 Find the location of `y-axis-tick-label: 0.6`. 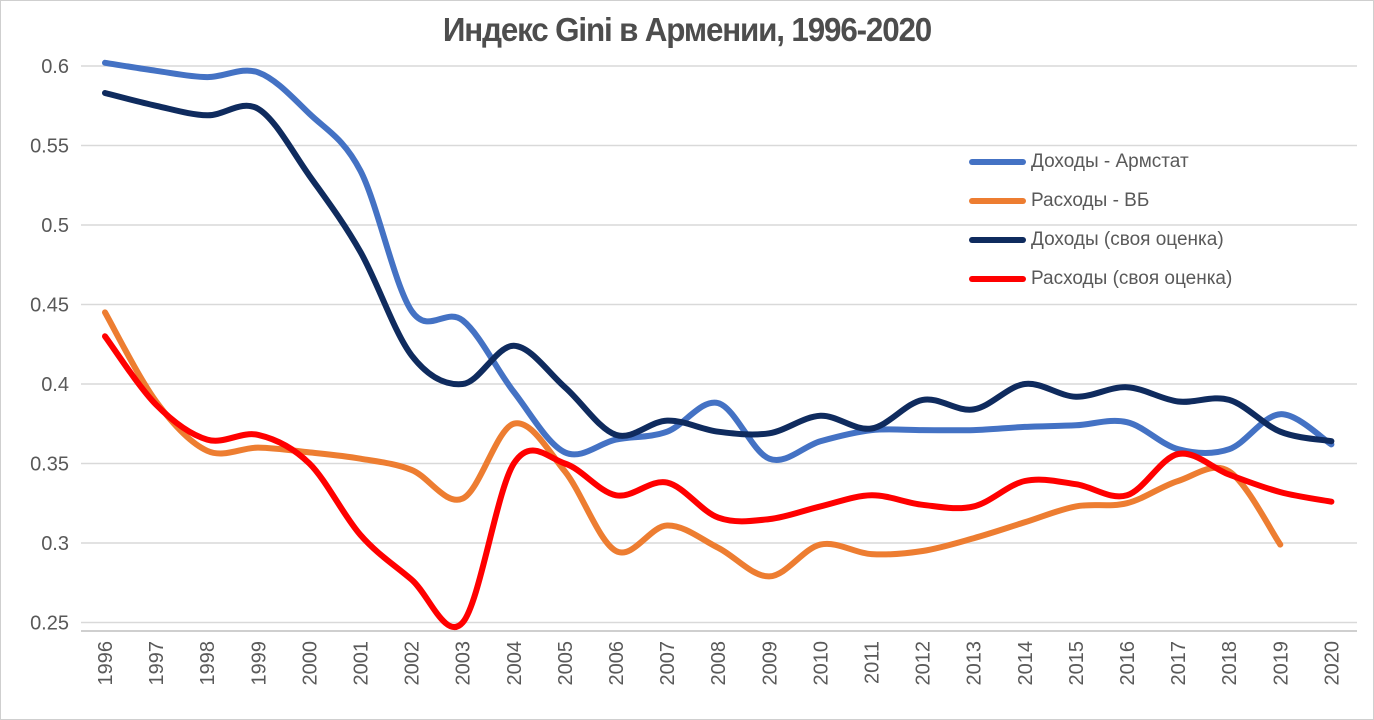

y-axis-tick-label: 0.6 is located at coordinates (55, 67).